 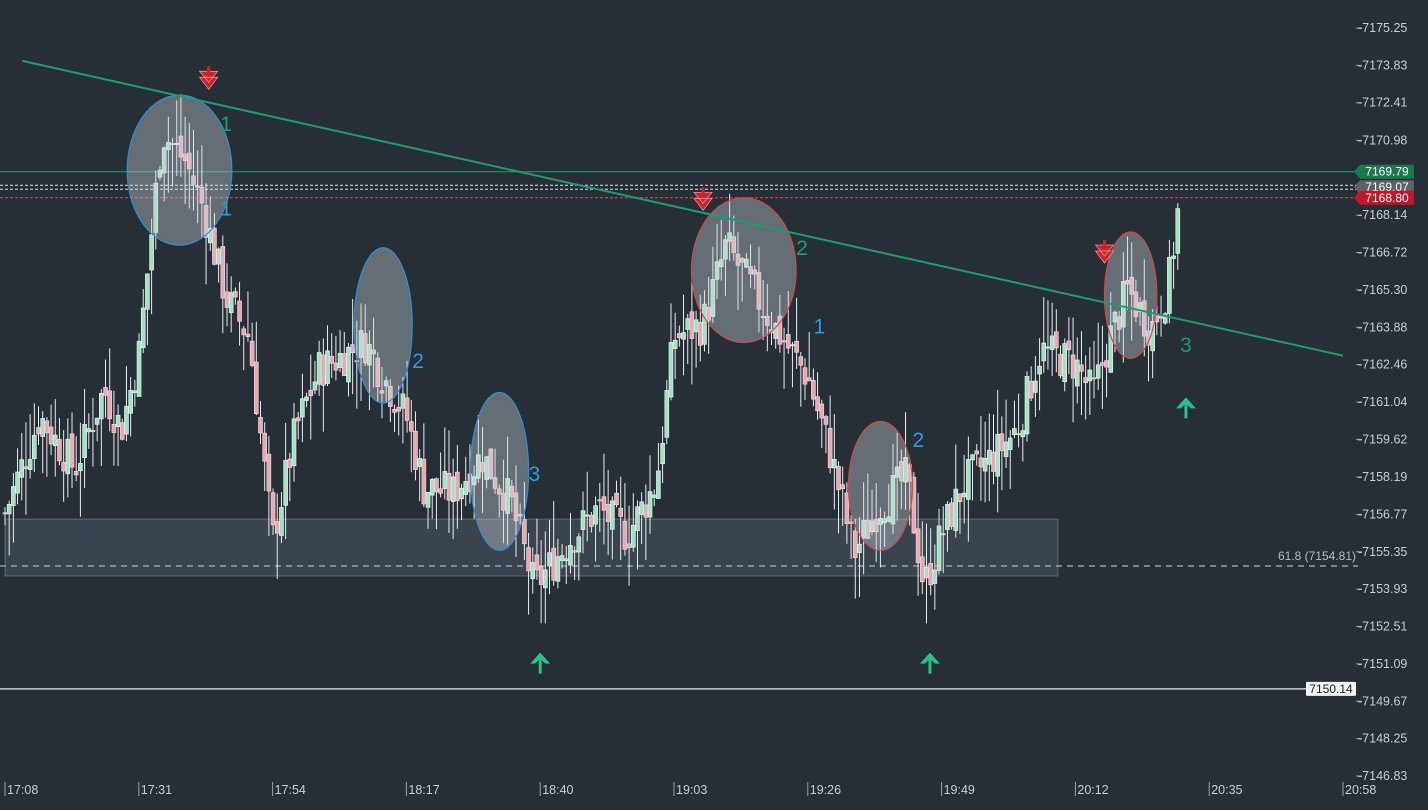 I want to click on red-wave-ellipse, so click(x=743, y=270).